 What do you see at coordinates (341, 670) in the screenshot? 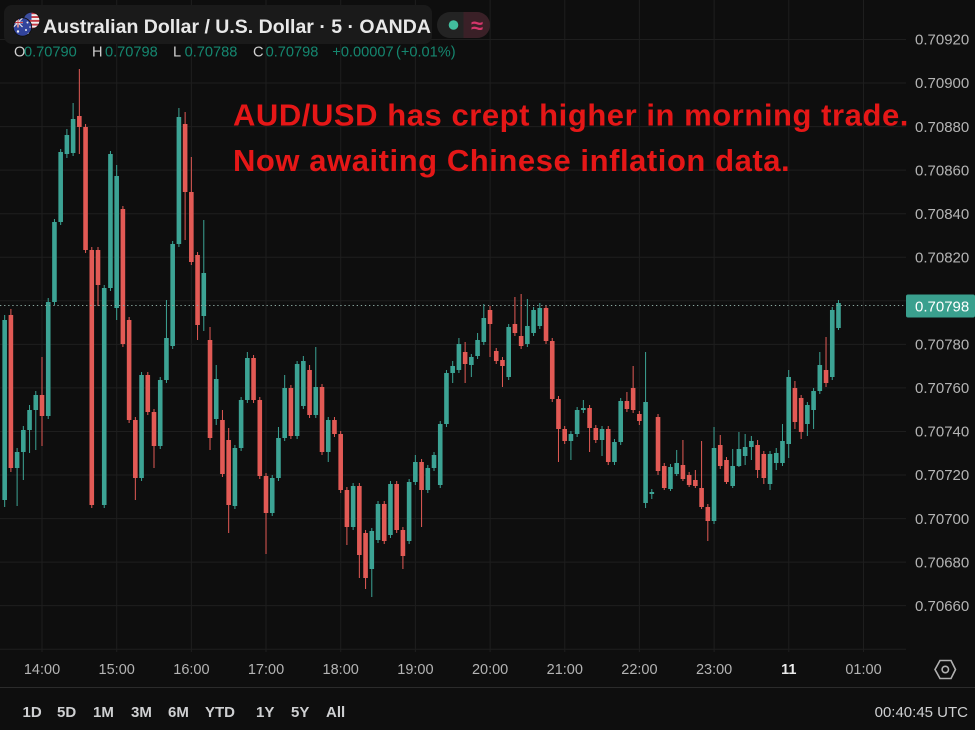
I see `svg-text: 18:00` at bounding box center [341, 670].